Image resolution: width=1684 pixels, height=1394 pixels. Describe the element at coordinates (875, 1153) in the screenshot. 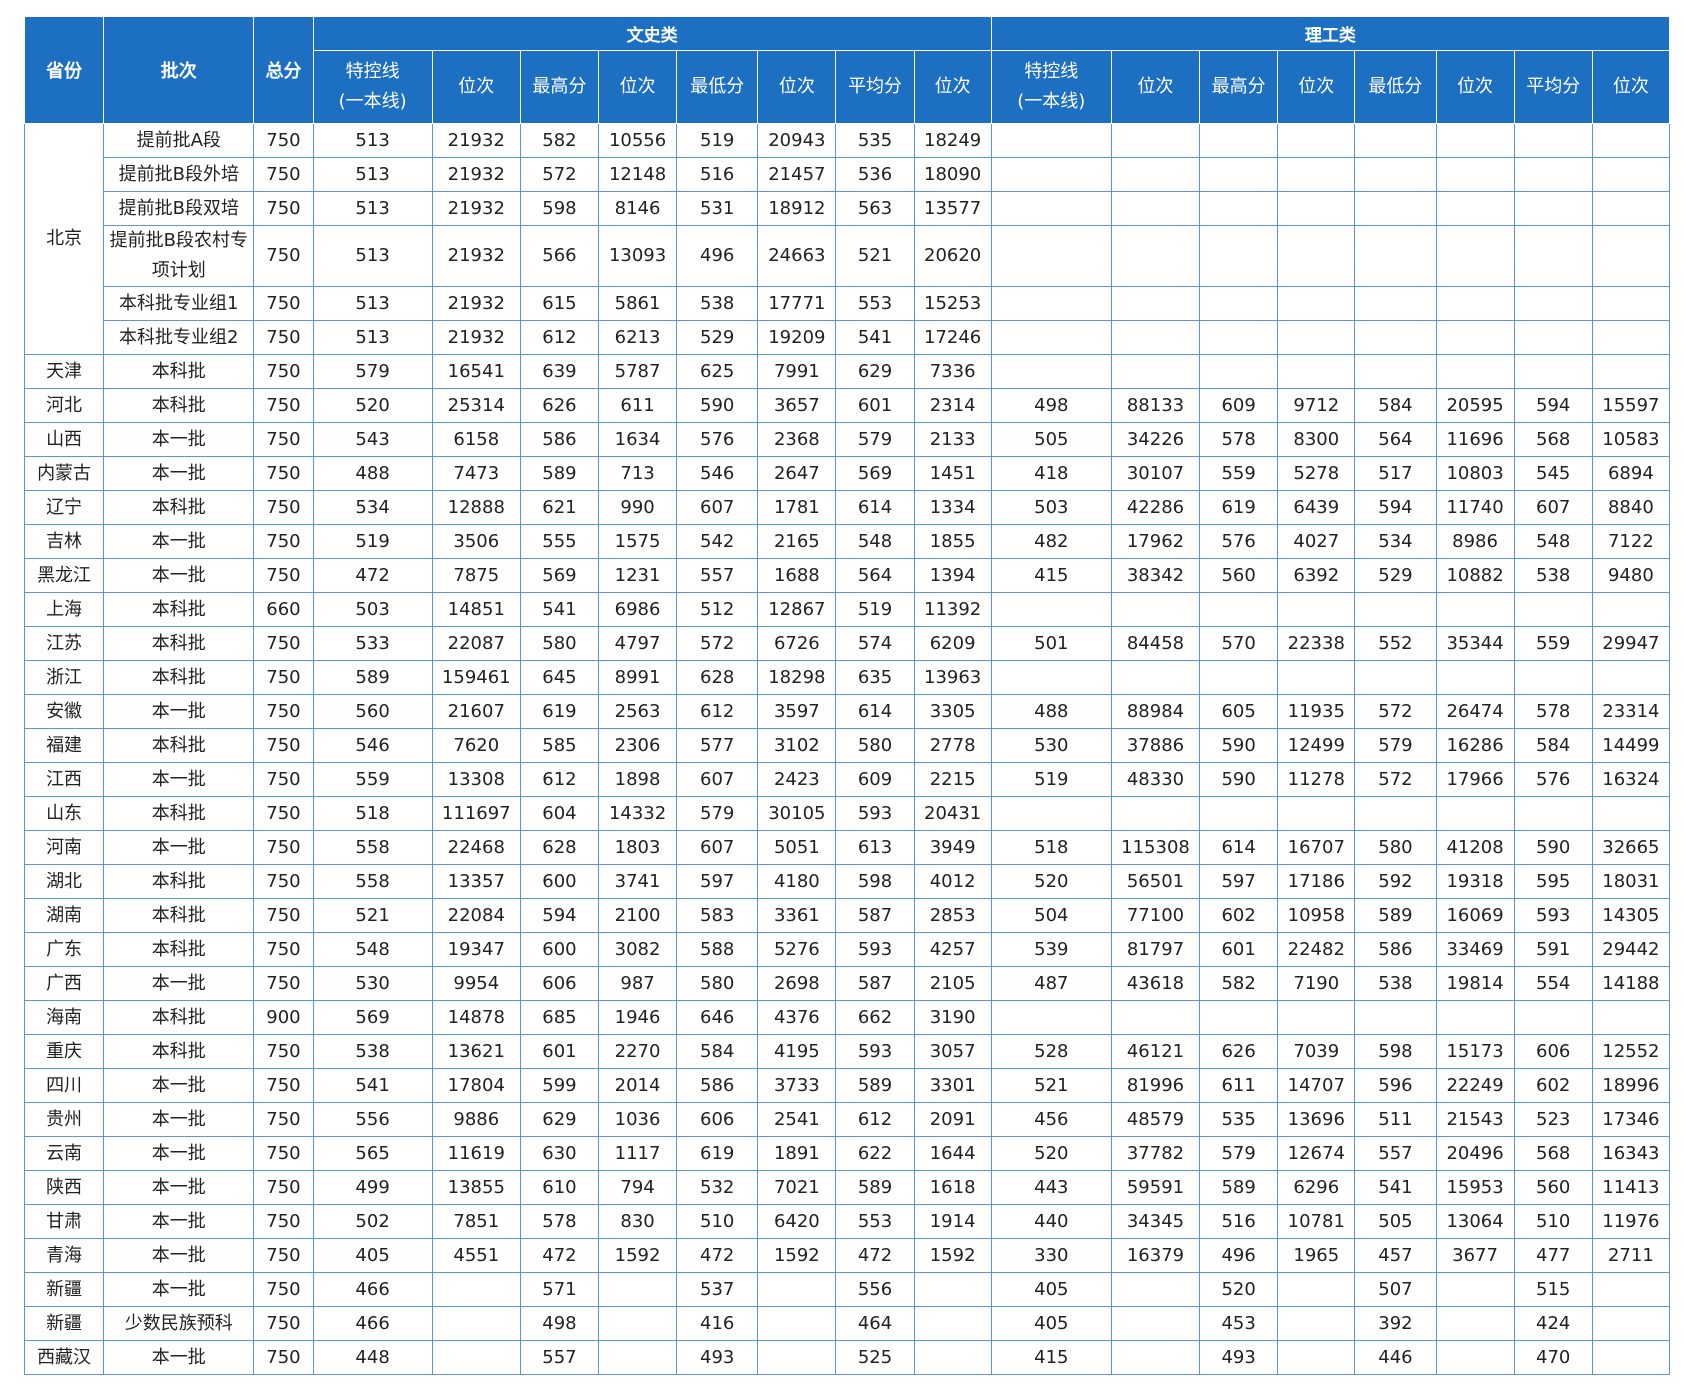

I see `value-cell: 622` at that location.